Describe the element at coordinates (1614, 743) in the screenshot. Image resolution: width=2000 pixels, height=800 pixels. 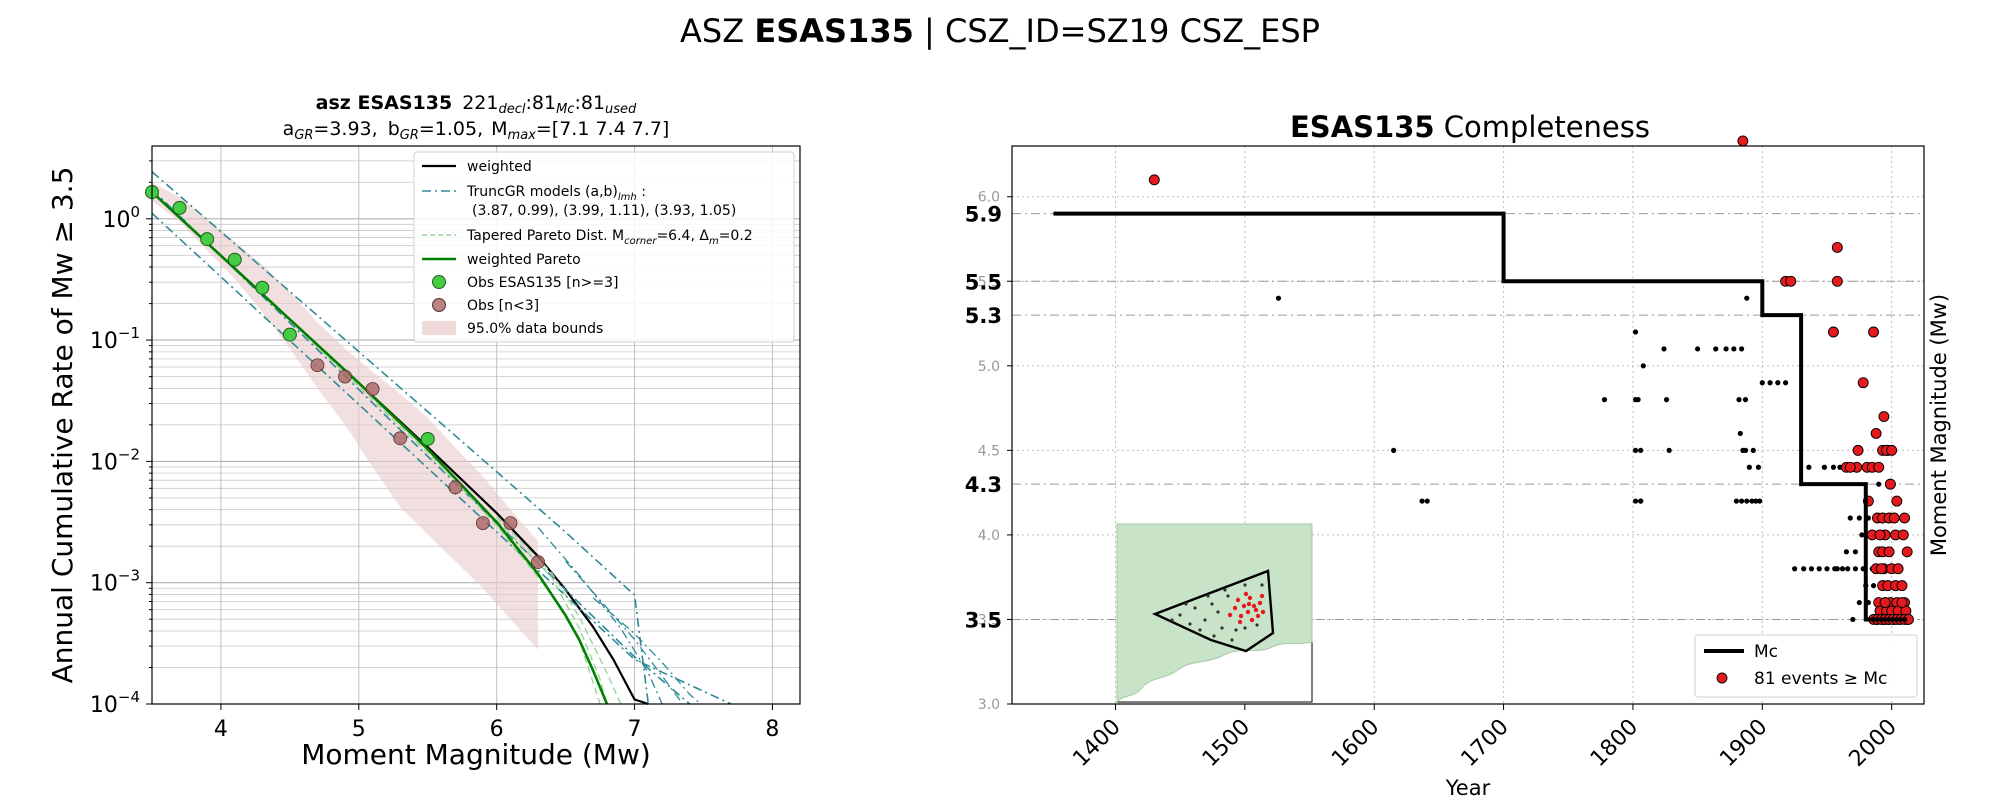
I see `right-xtick-label: 1800` at that location.